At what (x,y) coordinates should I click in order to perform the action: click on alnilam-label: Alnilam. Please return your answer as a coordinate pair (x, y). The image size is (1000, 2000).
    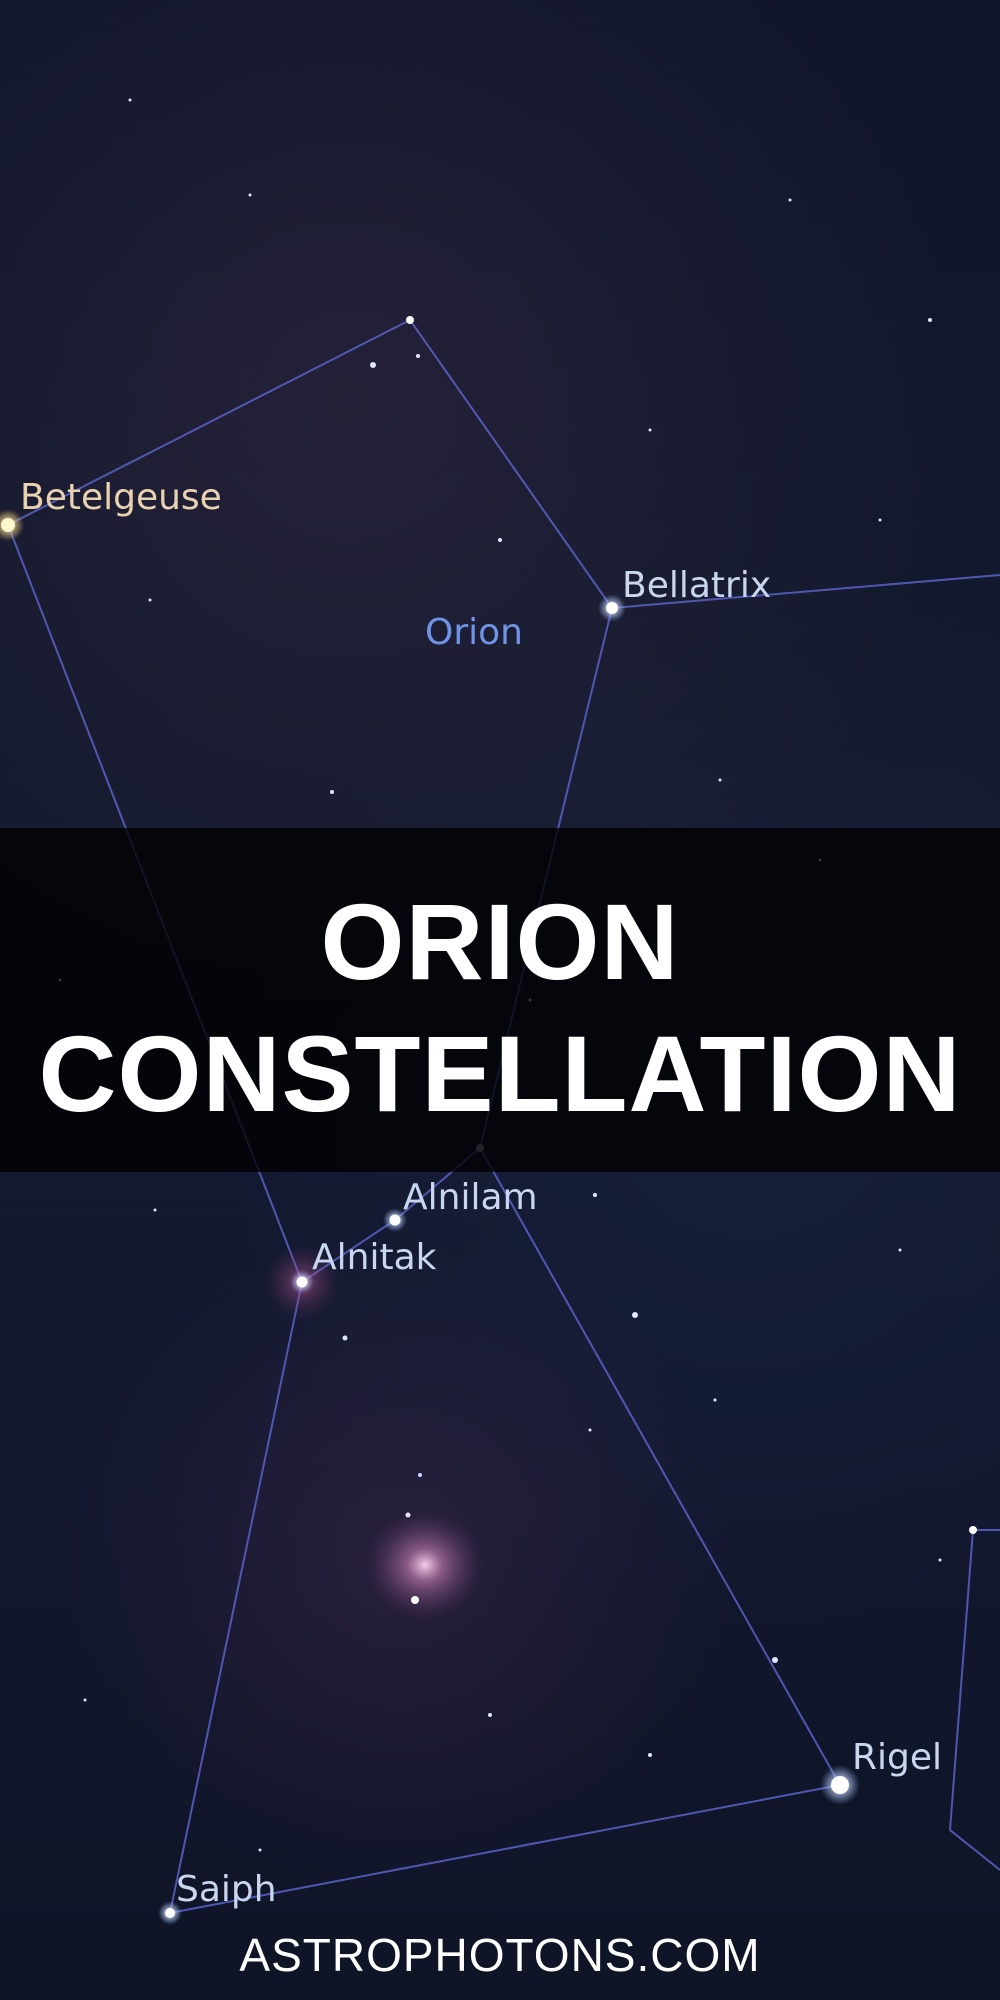
    Looking at the image, I should click on (470, 1197).